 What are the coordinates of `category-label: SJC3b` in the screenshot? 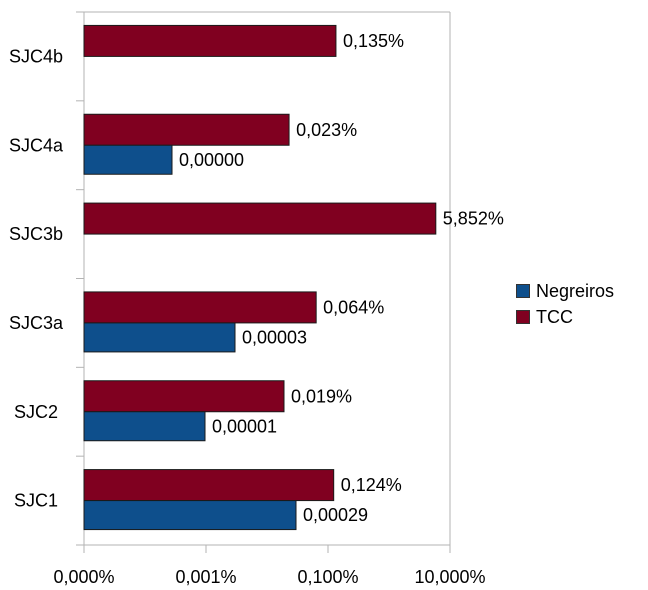 It's located at (36, 234).